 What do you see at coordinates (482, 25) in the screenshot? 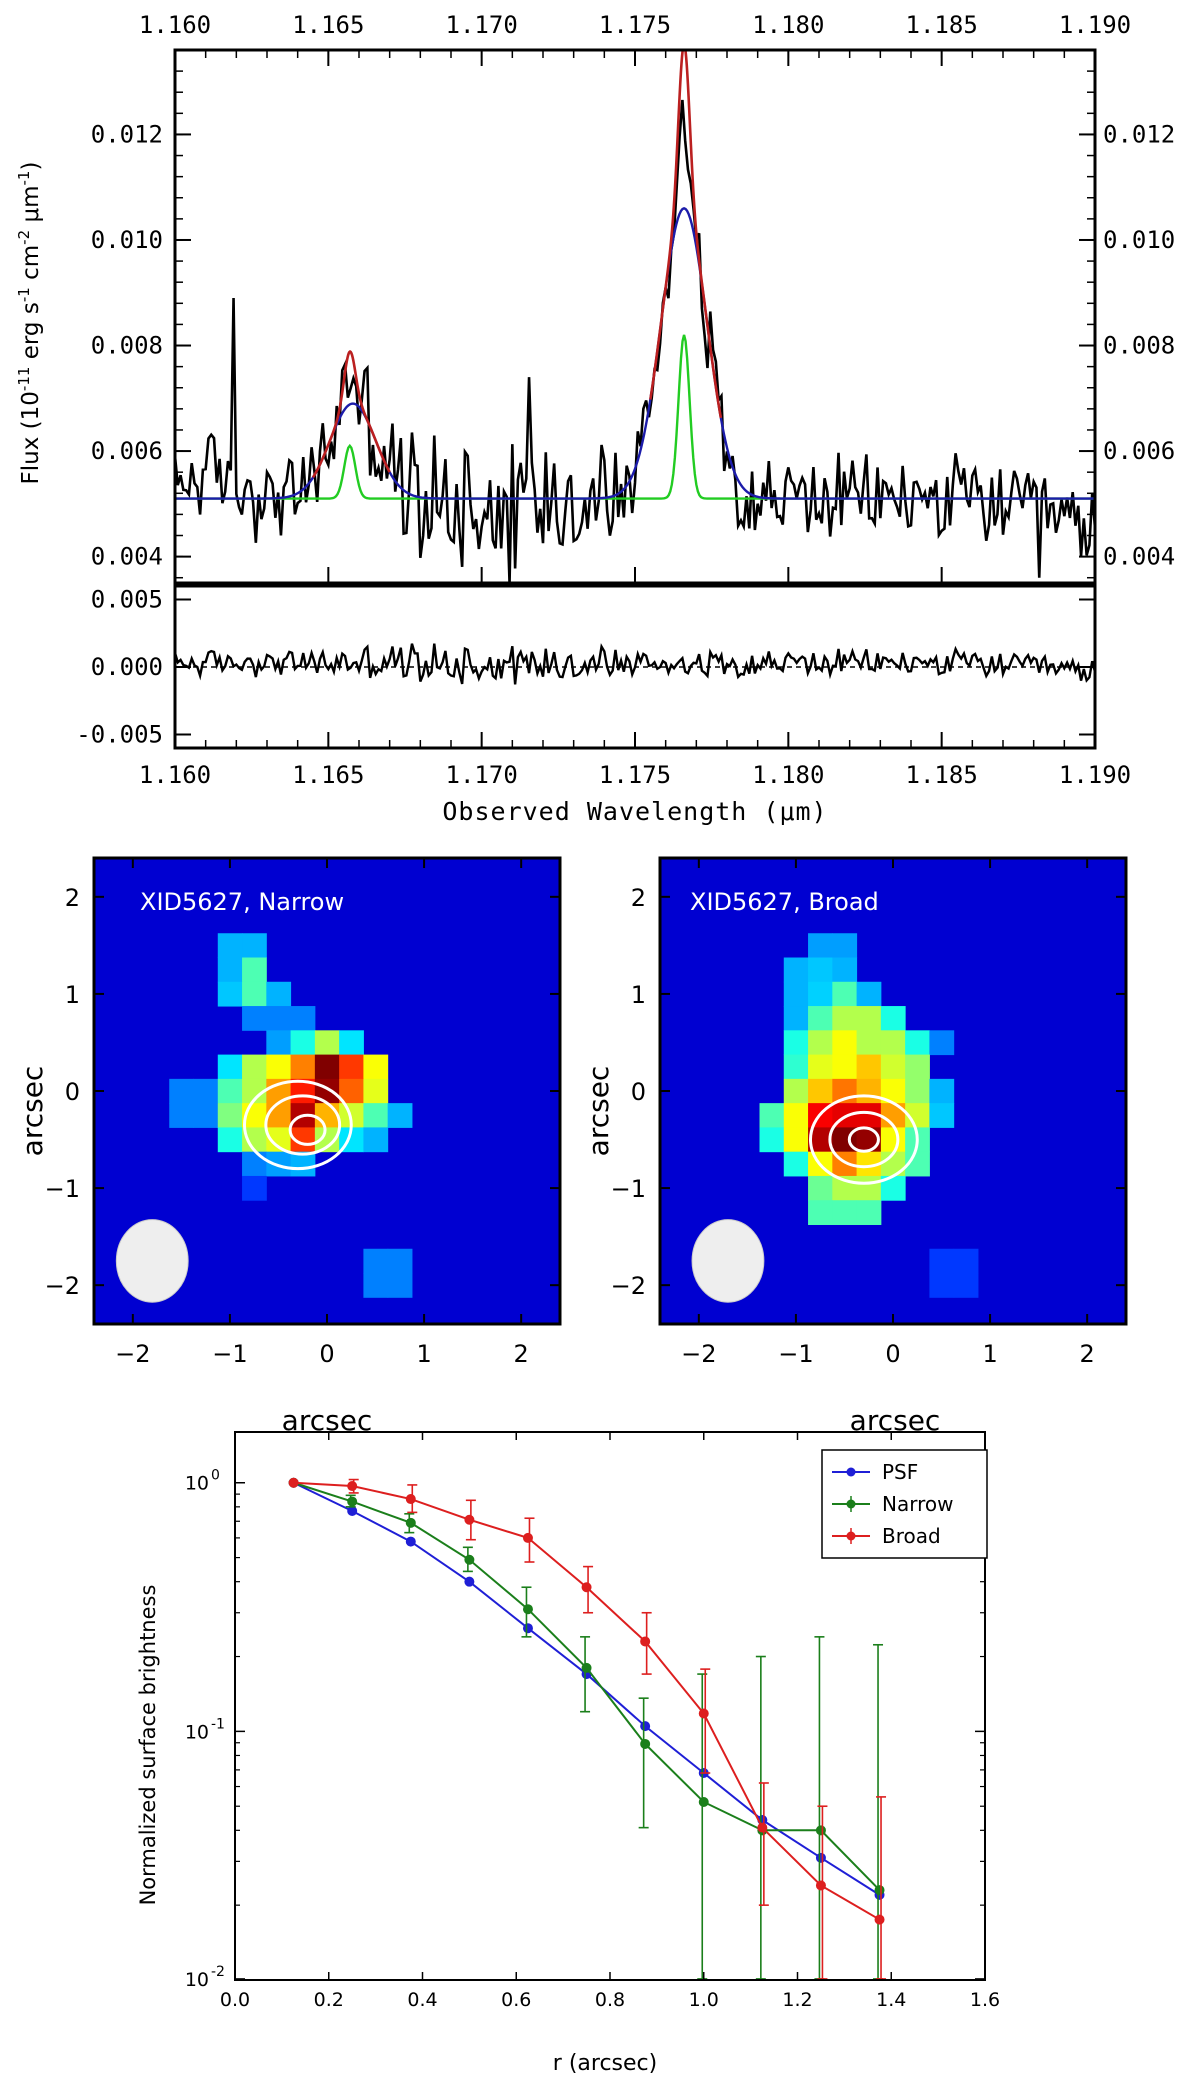
I see `spectrum-top-tick-label: 1.170` at bounding box center [482, 25].